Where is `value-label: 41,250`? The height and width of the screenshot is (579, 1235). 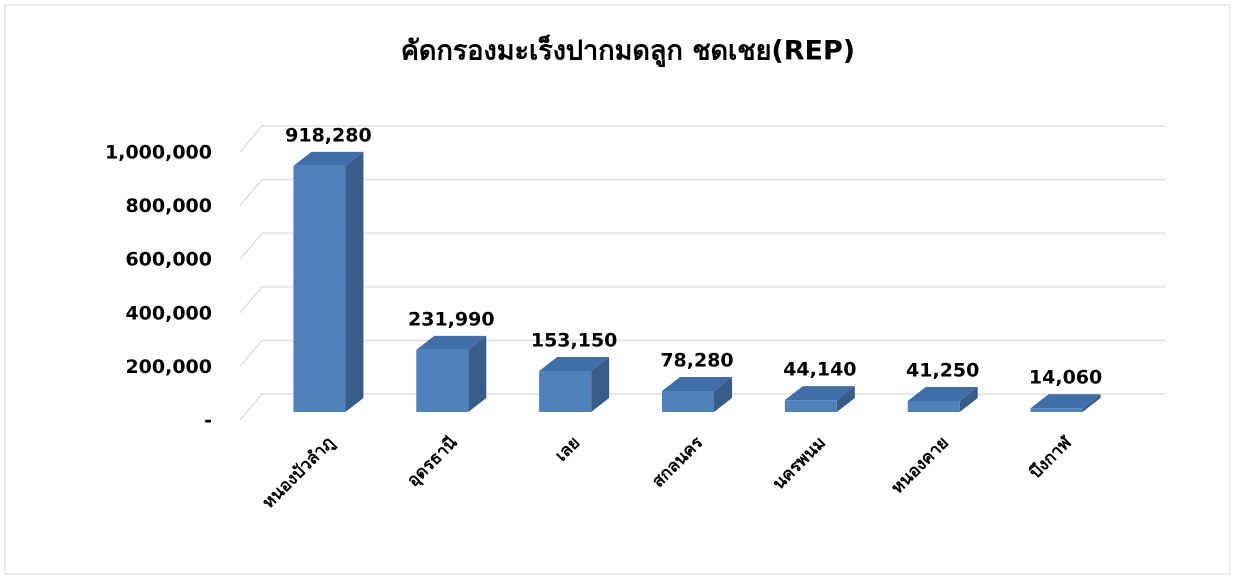
value-label: 41,250 is located at coordinates (942, 370).